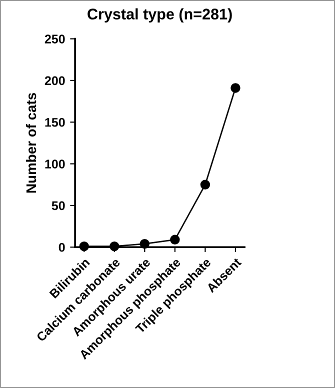 Image resolution: width=335 pixels, height=388 pixels. I want to click on y-tick-label: 50, so click(58, 205).